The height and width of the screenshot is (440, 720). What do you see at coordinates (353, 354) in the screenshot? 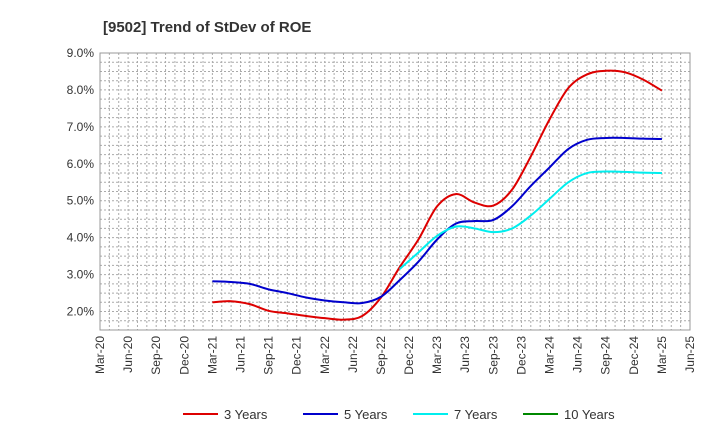
I see `x-tick-label: Jun-22` at bounding box center [353, 354].